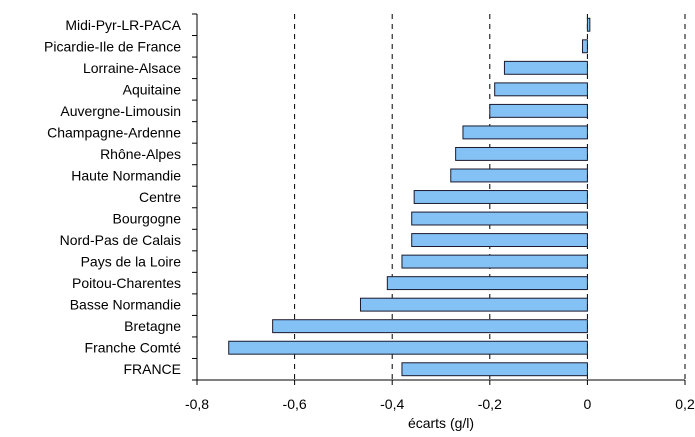 The image size is (695, 437). I want to click on x-tick-label: 0, so click(588, 404).